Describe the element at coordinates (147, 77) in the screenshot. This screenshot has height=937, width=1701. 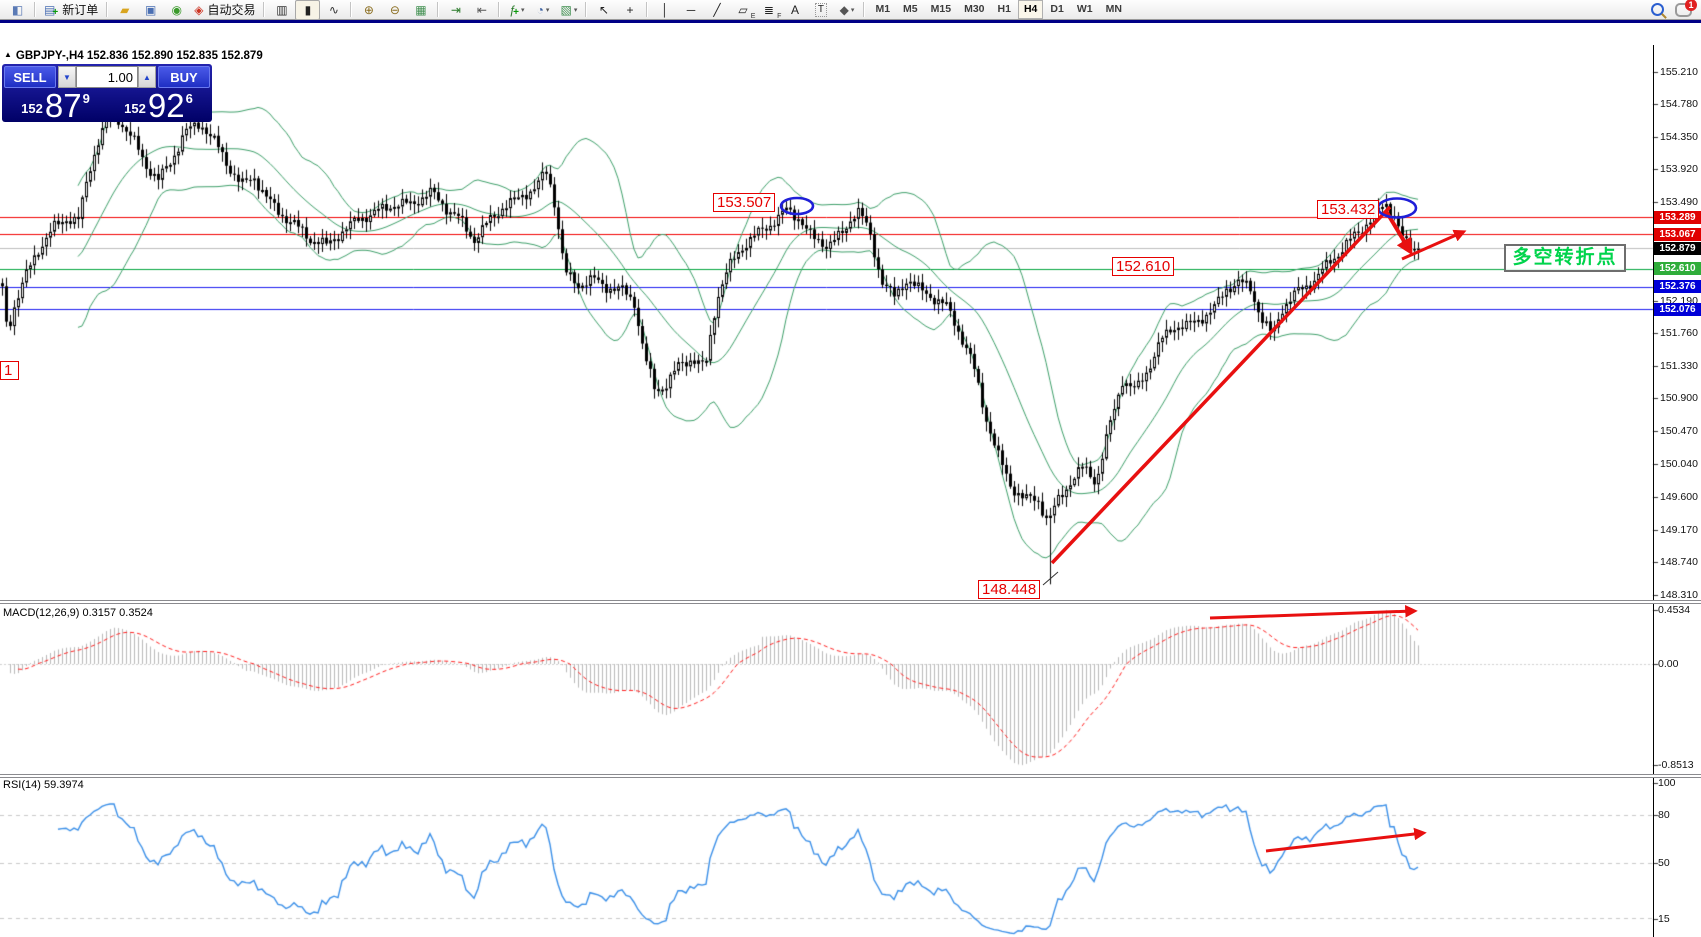
I see `volume-increase-button: ▲` at that location.